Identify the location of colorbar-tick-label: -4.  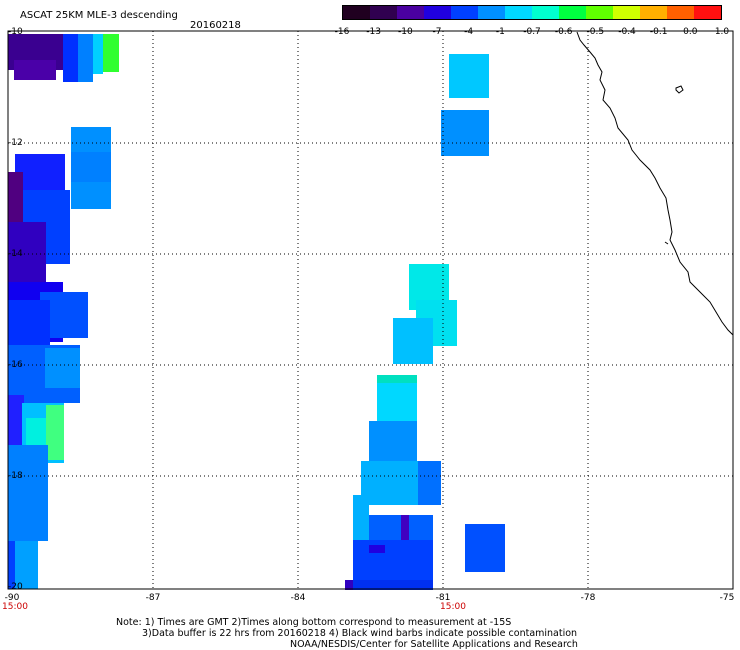
(469, 32).